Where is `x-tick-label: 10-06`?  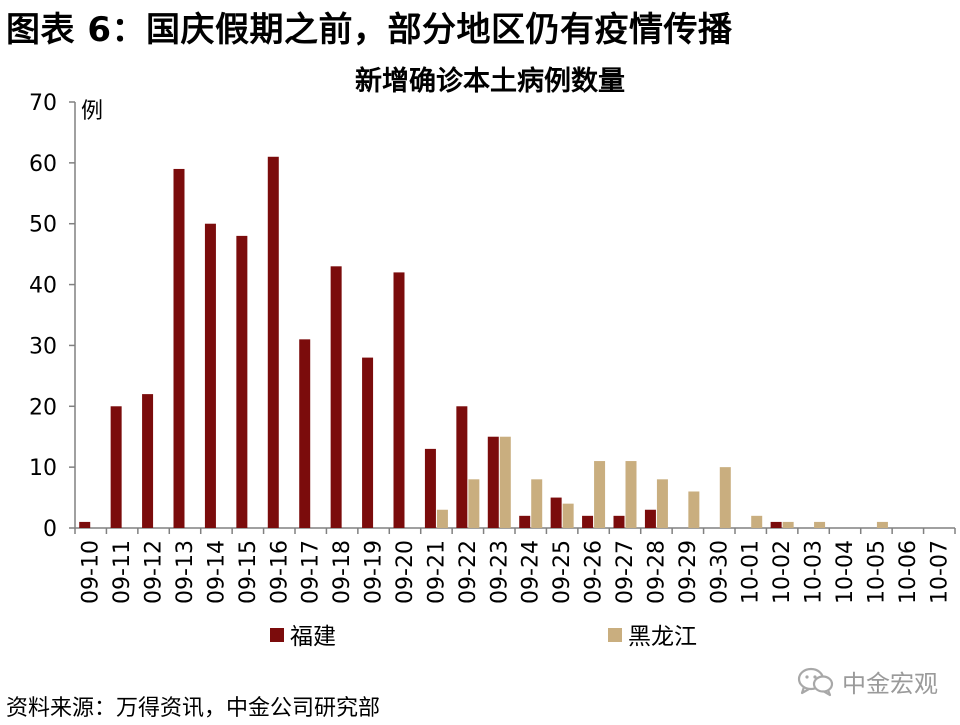 x-tick-label: 10-06 is located at coordinates (908, 572).